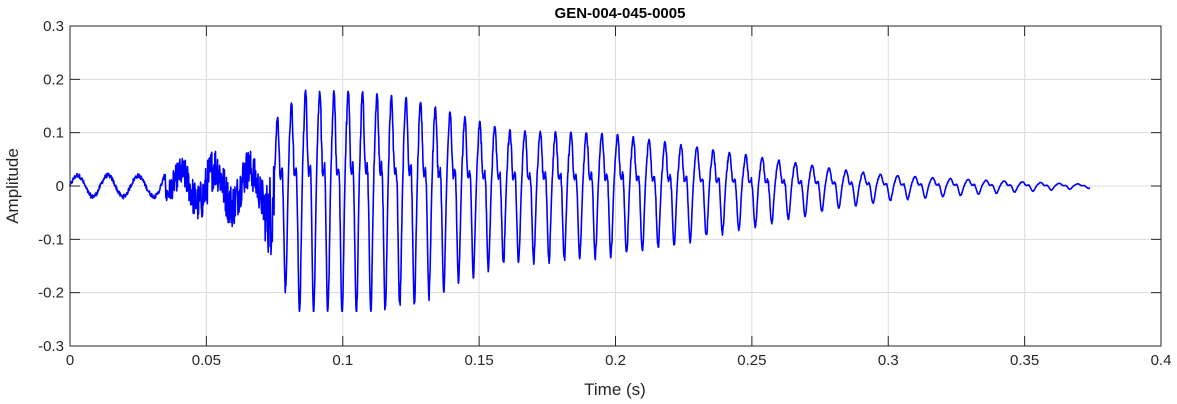 This screenshot has width=1177, height=404. Describe the element at coordinates (479, 360) in the screenshot. I see `x-tick-label: 0.15` at that location.